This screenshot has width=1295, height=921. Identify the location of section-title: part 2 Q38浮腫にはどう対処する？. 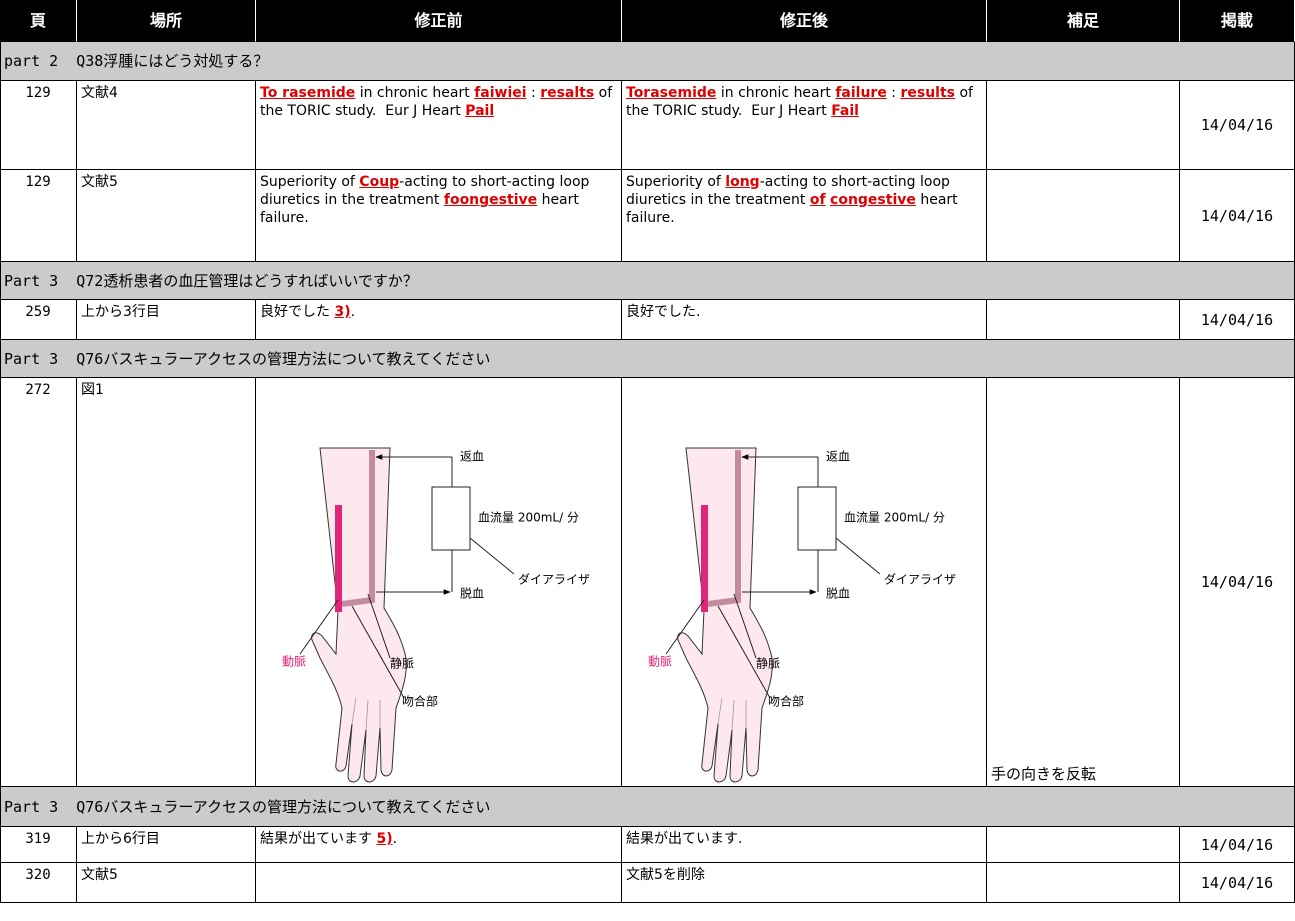
(136, 61).